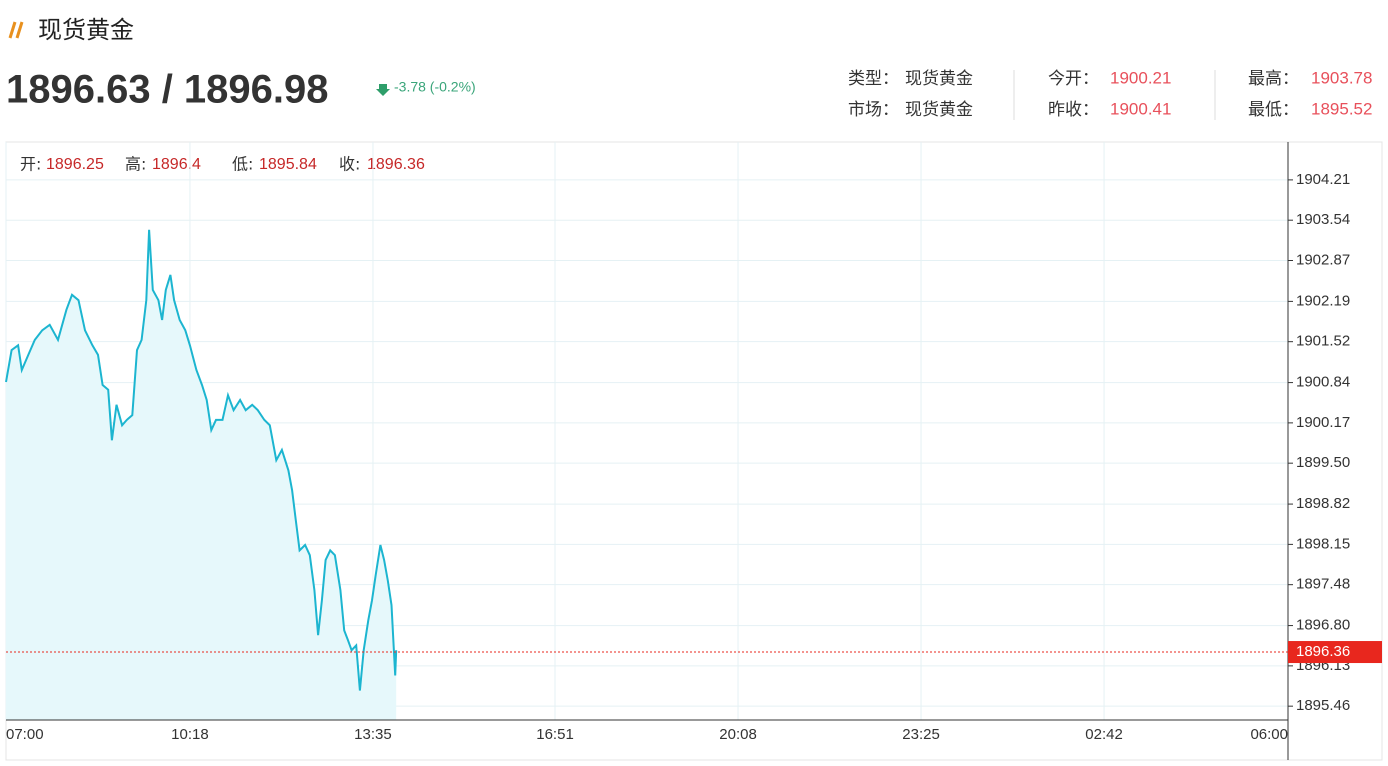  Describe the element at coordinates (1323, 584) in the screenshot. I see `y-tick-label: 1897.48` at that location.